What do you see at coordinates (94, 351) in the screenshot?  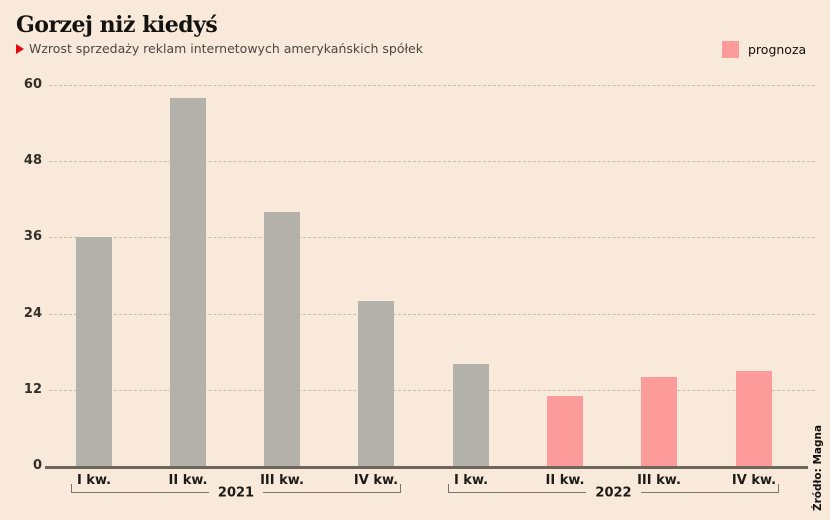 I see `bar-2021-Ikw` at bounding box center [94, 351].